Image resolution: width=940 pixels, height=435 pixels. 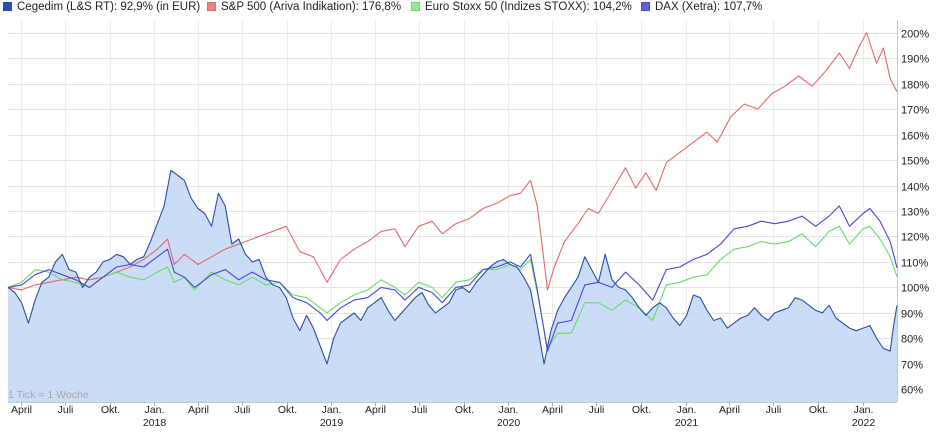 I want to click on legend-item-sp500: S&P 500 (Ariva Indikation): 176,8%, so click(x=304, y=7).